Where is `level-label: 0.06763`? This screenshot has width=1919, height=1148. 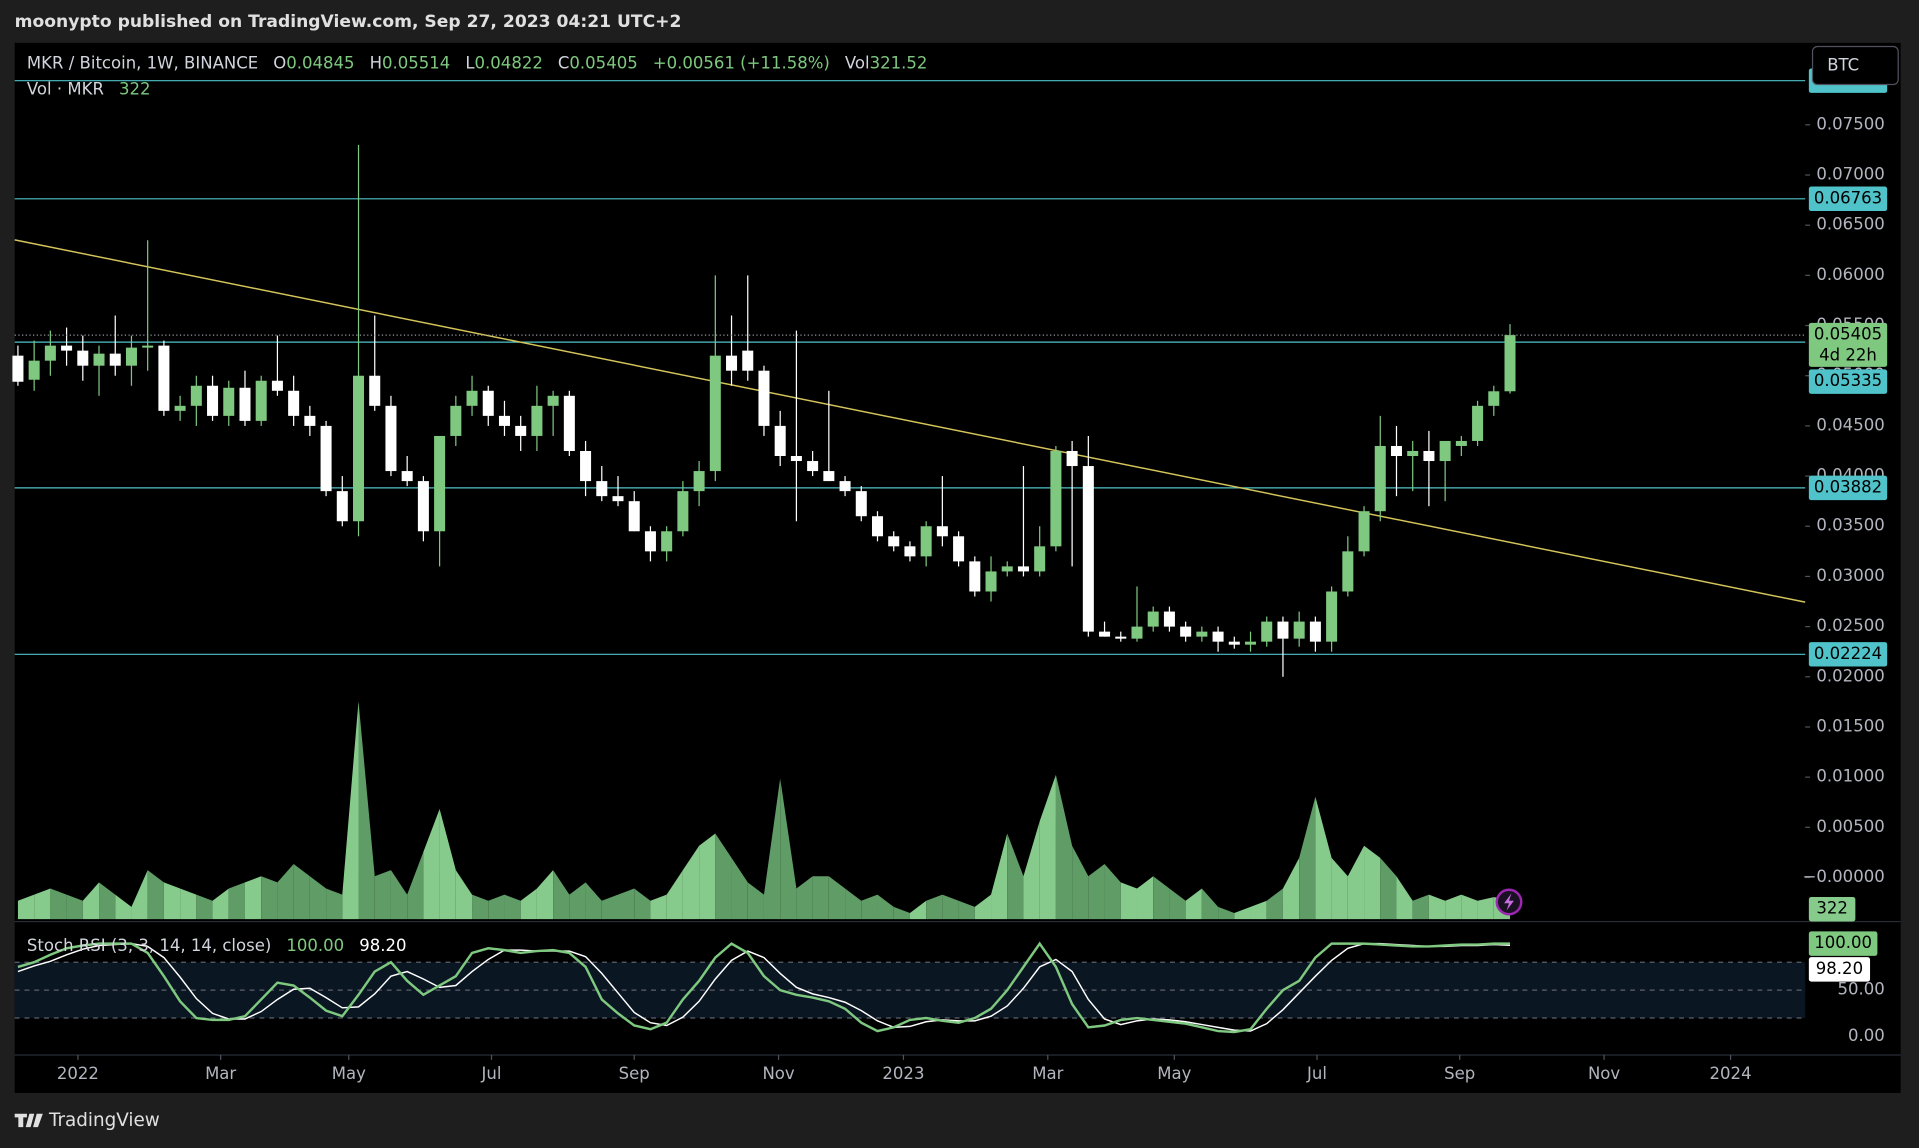 level-label: 0.06763 is located at coordinates (1848, 197).